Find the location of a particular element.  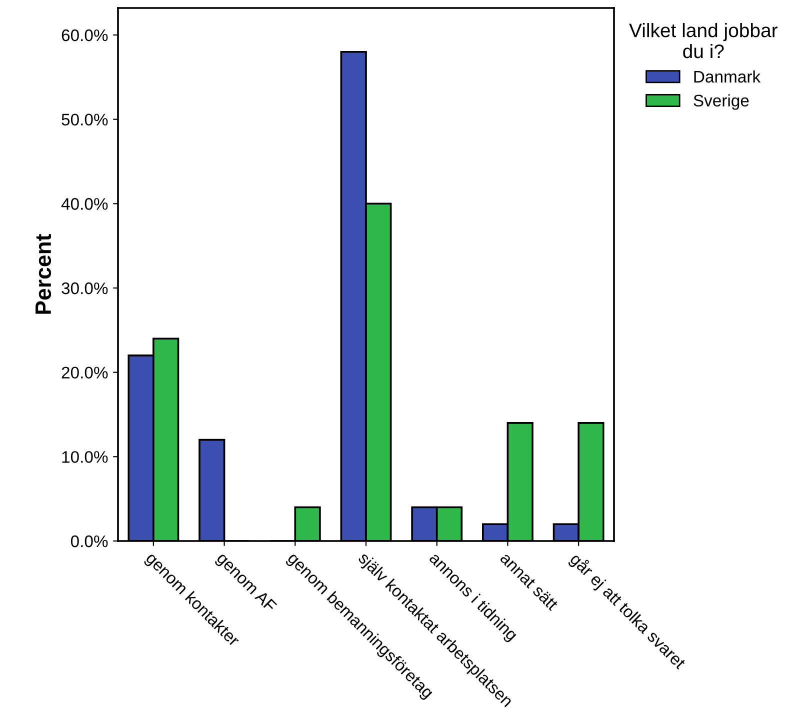

y-tick-label: 0.0% is located at coordinates (89, 541).